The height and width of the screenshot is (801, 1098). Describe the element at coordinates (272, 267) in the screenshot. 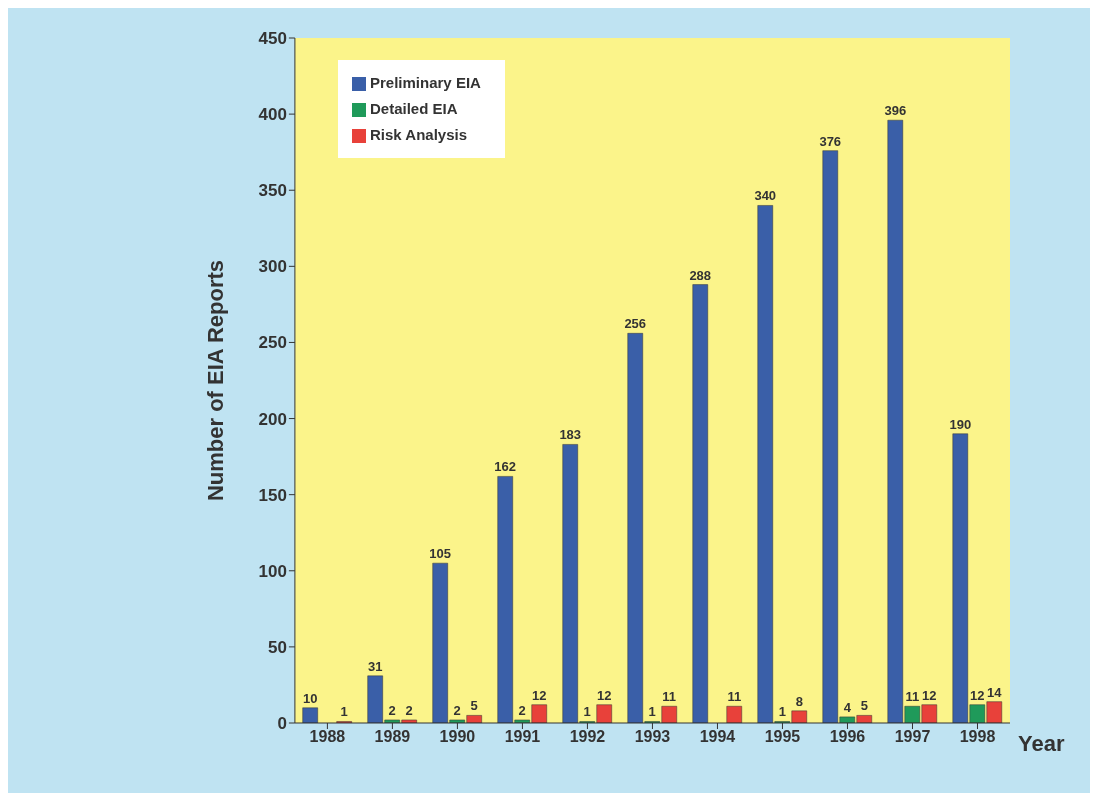

I see `y-tick-label: 300` at that location.